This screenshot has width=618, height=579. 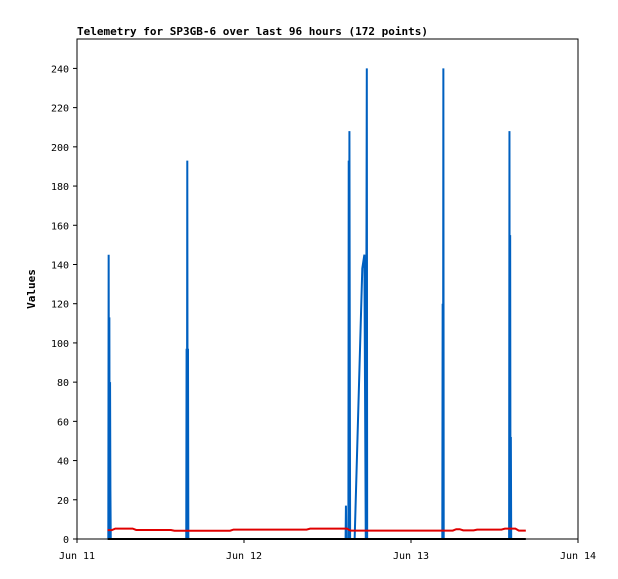 I want to click on y-tick-label: 40, so click(x=63, y=462).